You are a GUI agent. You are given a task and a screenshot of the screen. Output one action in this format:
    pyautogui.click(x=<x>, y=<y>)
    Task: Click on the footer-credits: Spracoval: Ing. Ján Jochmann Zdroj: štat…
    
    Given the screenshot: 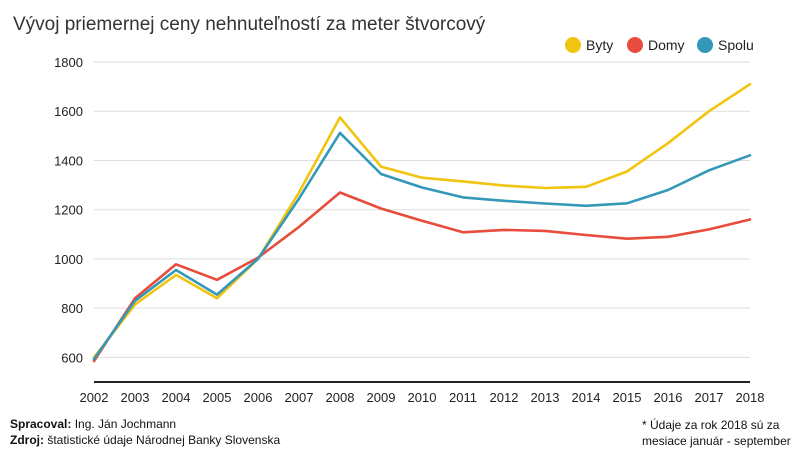 What is the action you would take?
    pyautogui.click(x=145, y=432)
    